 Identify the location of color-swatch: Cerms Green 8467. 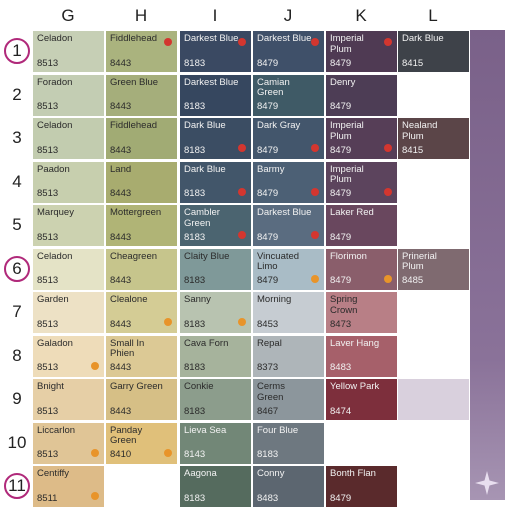
(288, 399).